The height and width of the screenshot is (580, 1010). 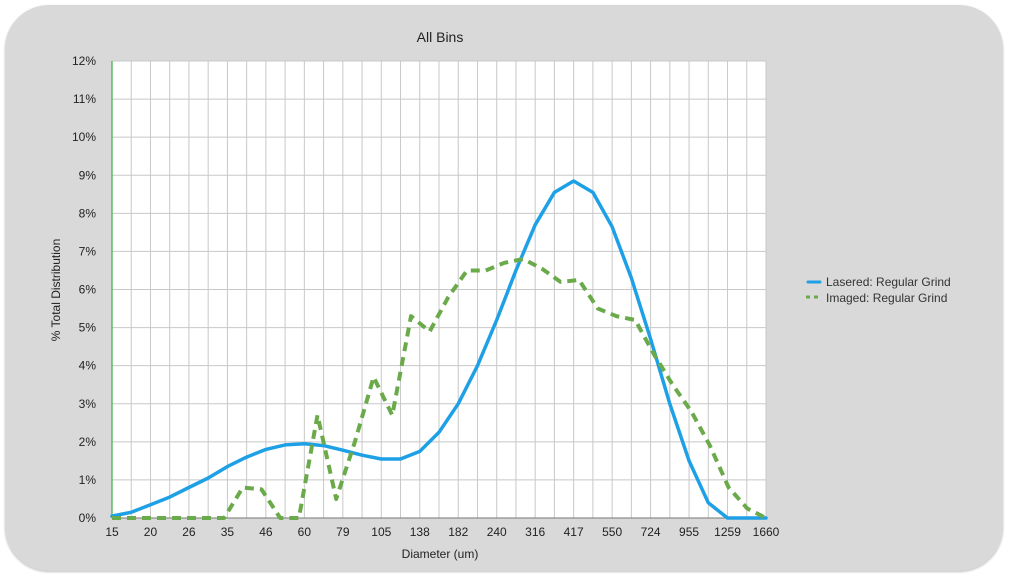 I want to click on x-tick-label: 1259, so click(x=727, y=532).